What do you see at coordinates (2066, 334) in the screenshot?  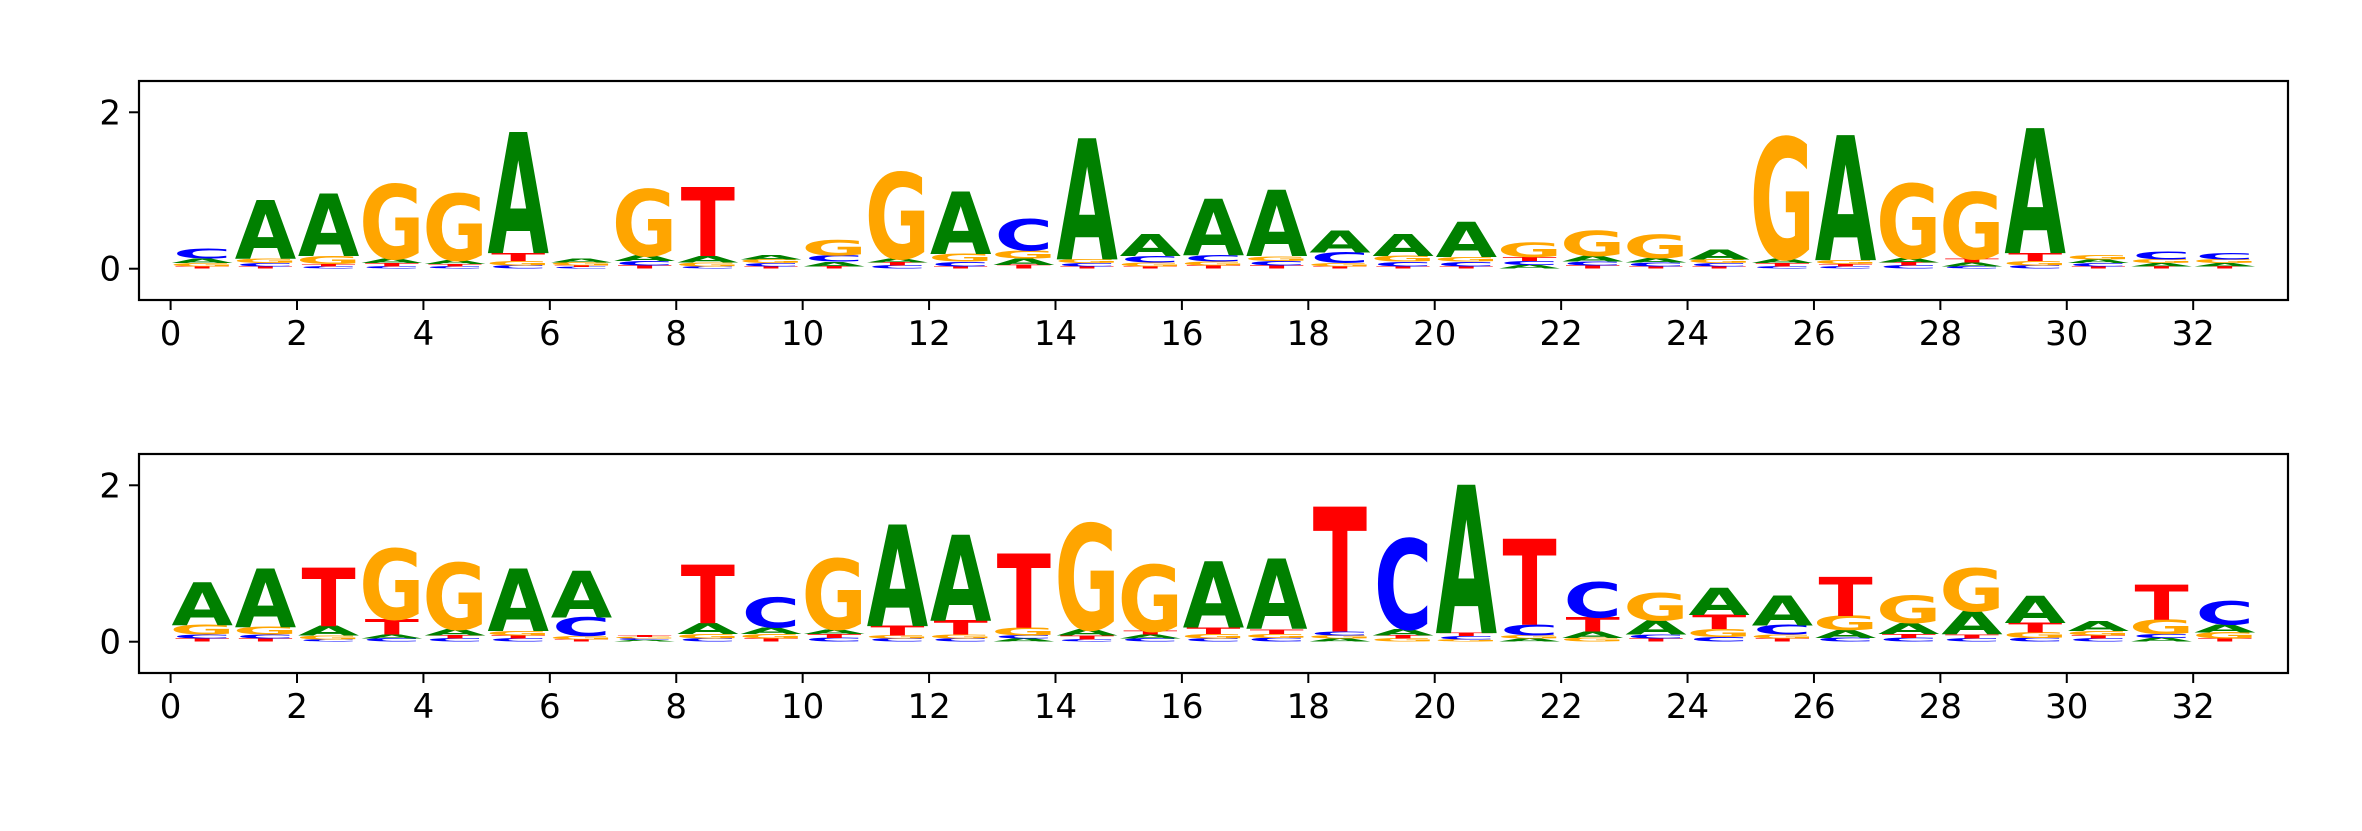 I see `x-tick-label: 30` at bounding box center [2066, 334].